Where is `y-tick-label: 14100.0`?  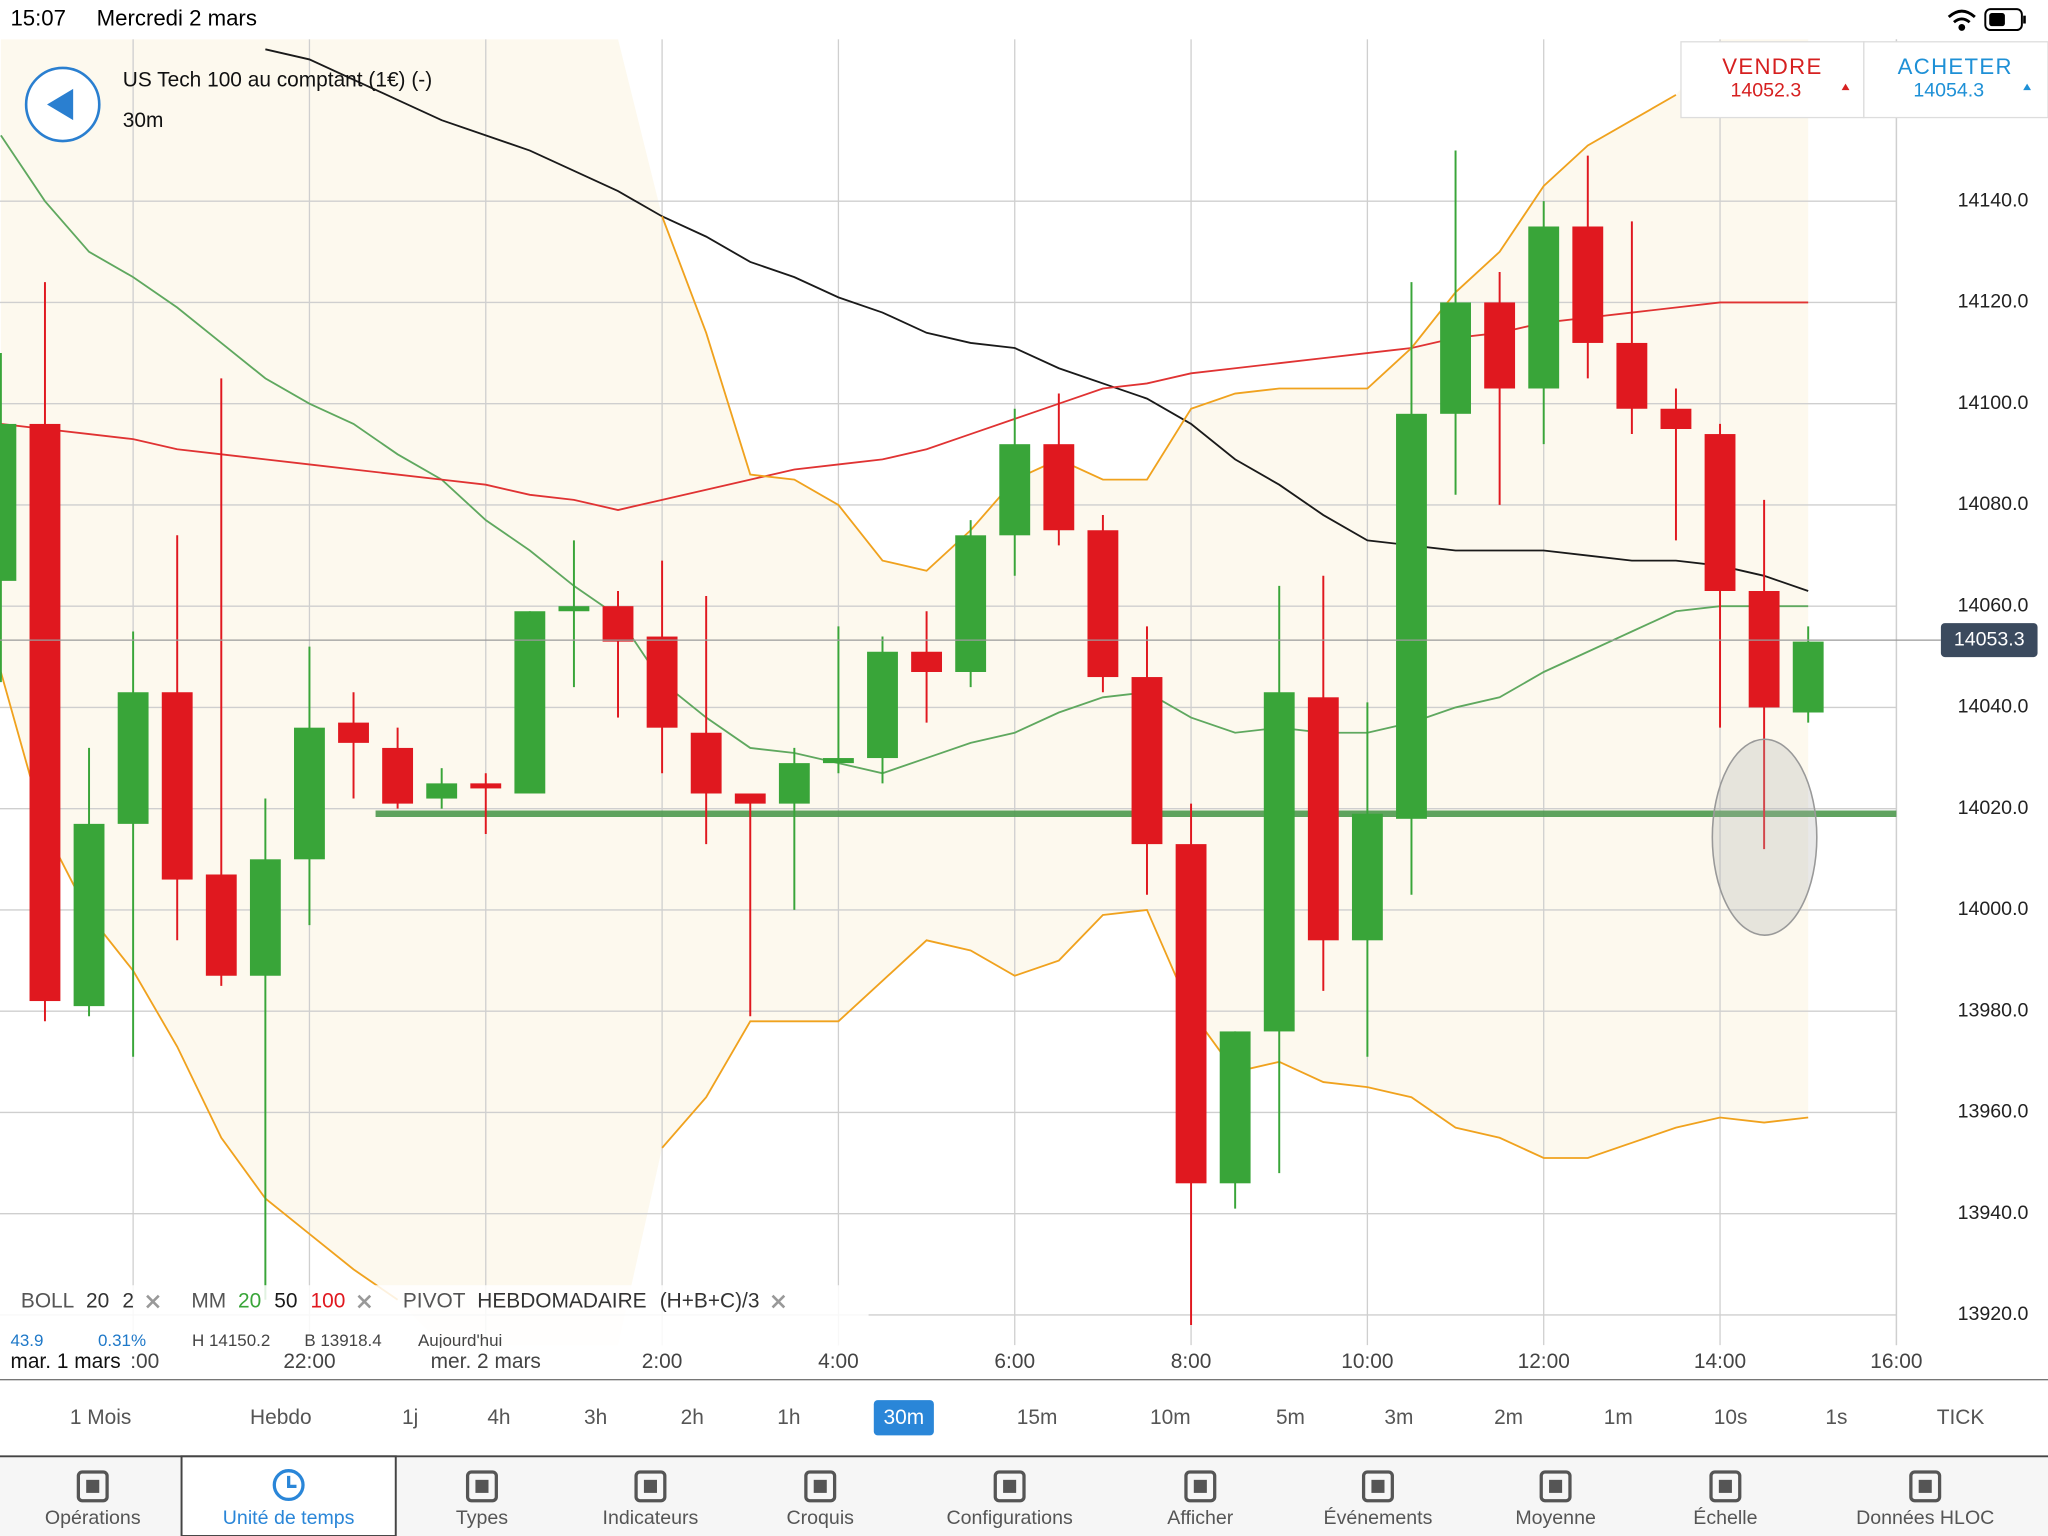
y-tick-label: 14100.0 is located at coordinates (1993, 403).